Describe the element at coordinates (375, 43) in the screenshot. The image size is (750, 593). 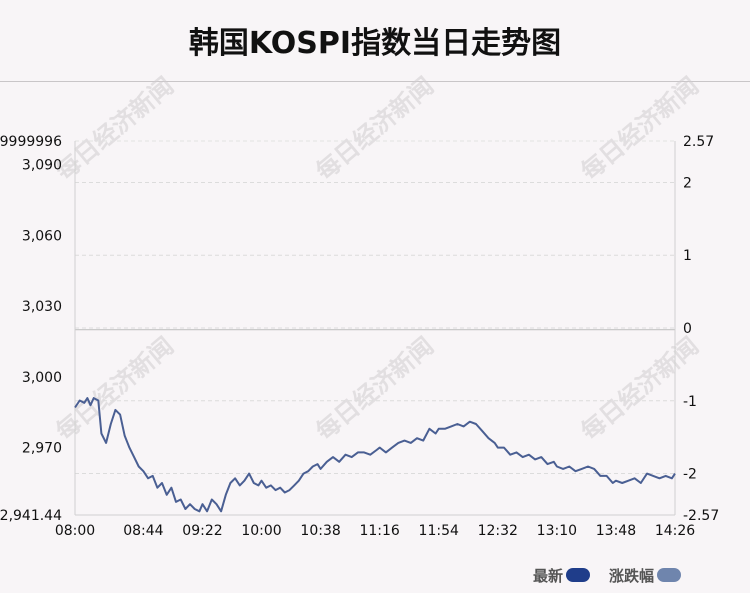
I see `chart-title: 韩国KOSPI指数当日走势图` at that location.